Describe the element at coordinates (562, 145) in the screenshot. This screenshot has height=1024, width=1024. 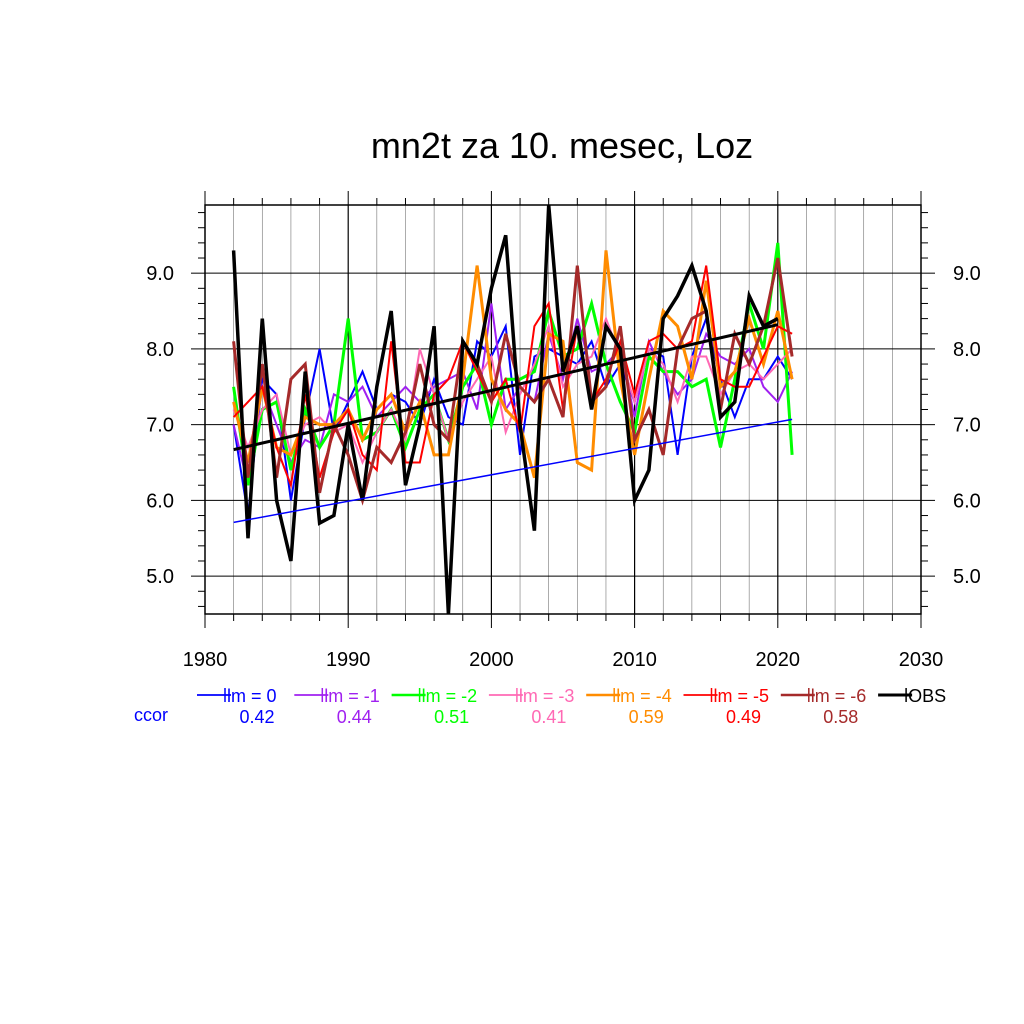
I see `chart-title: mn2t za 10. mesec, Loz` at that location.